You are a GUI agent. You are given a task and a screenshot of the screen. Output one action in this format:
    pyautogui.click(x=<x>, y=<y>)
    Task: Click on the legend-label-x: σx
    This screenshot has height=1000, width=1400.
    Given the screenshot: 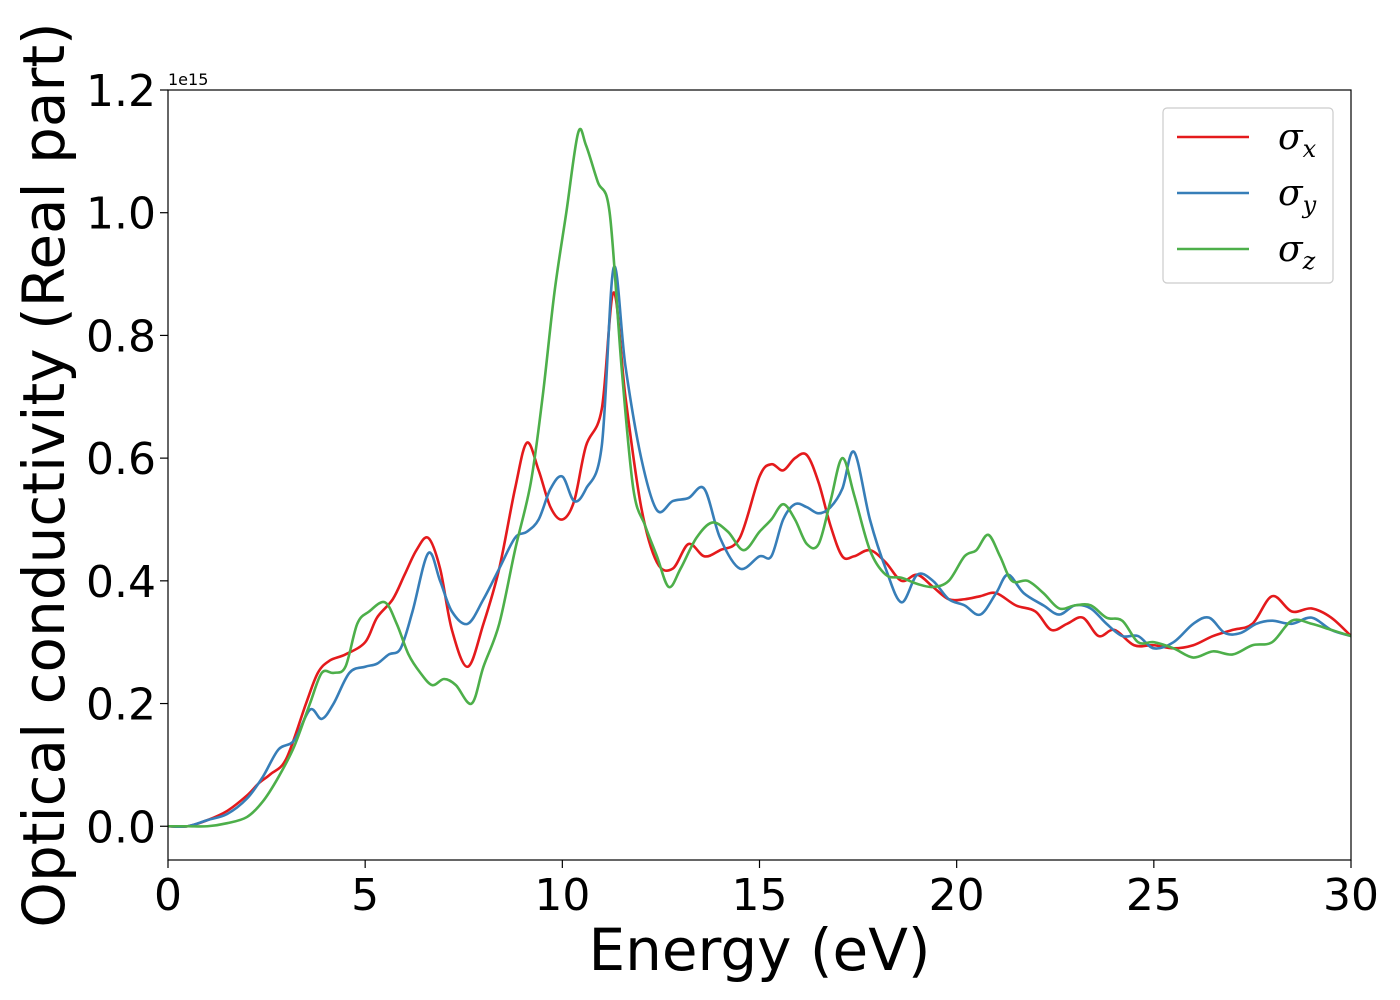 What is the action you would take?
    pyautogui.click(x=1297, y=140)
    